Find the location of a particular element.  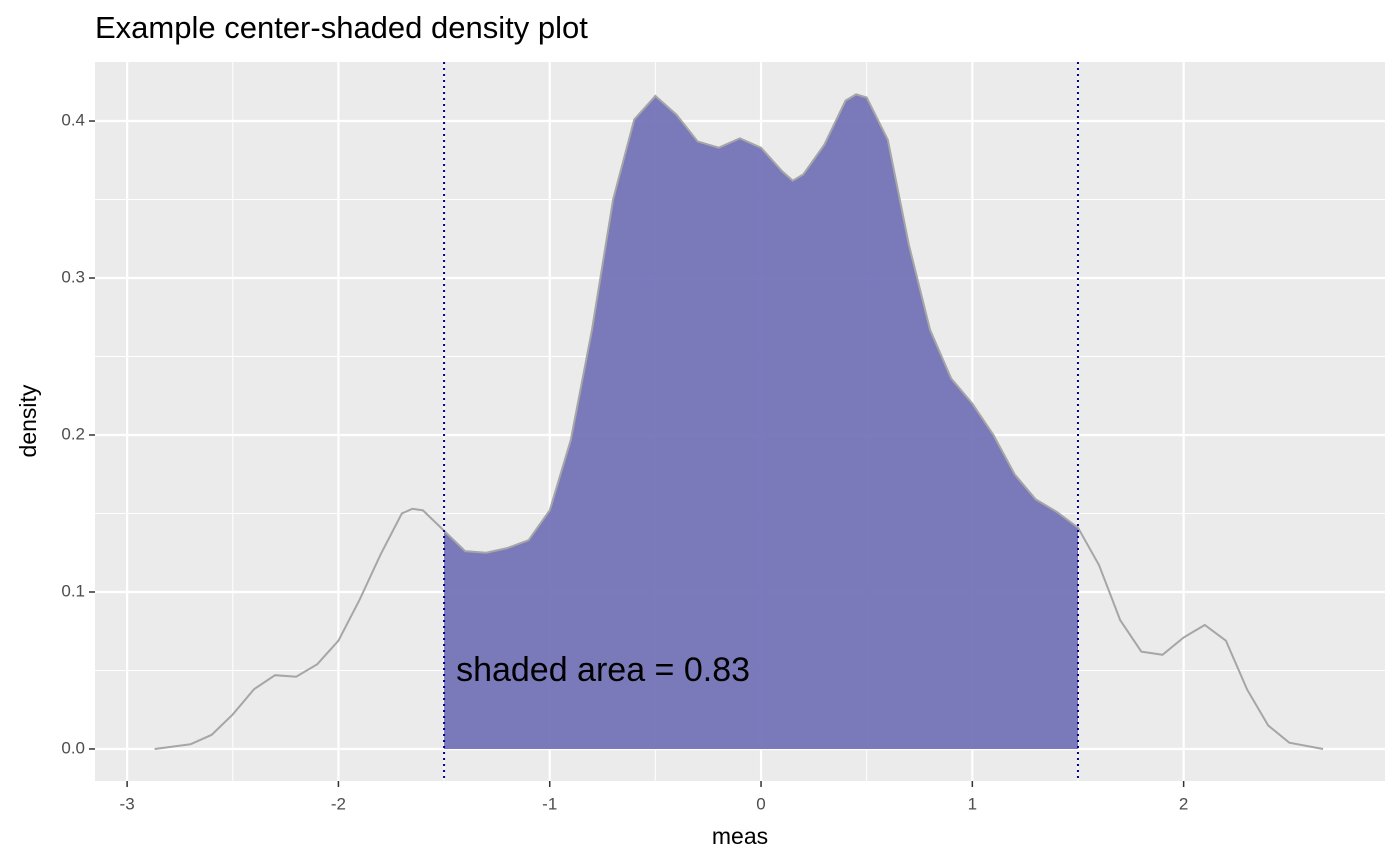

annotation: shaded area = 0.83 is located at coordinates (603, 670).